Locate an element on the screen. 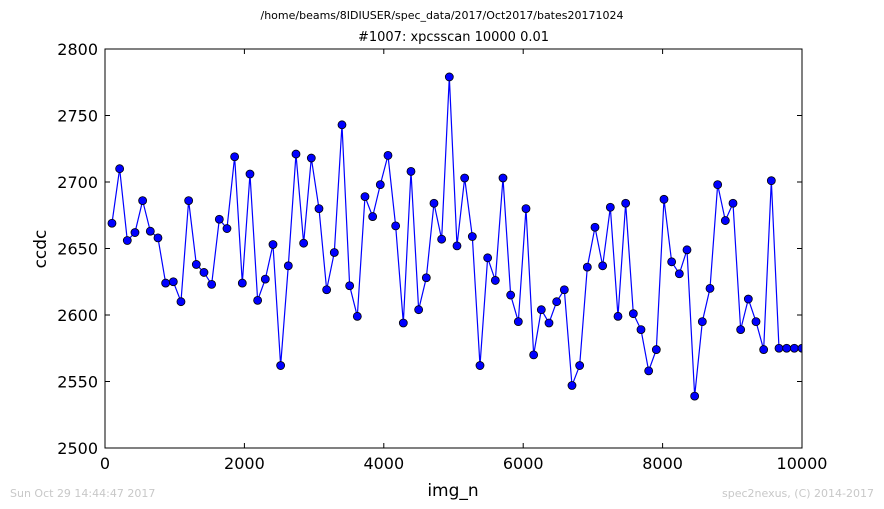 Image resolution: width=884 pixels, height=509 pixels. x-tick-label: 10000 is located at coordinates (802, 463).